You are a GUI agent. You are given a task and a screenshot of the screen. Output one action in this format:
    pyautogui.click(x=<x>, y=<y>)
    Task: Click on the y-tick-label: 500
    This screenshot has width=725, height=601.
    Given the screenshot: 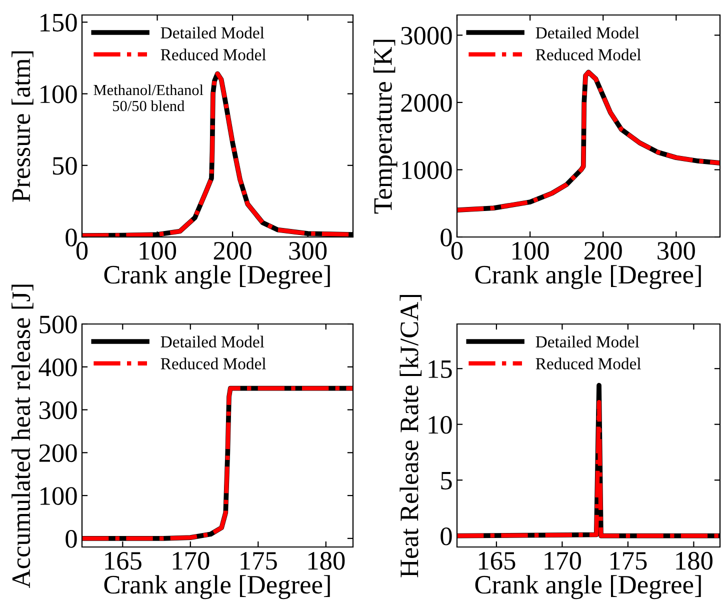 What is the action you would take?
    pyautogui.click(x=58, y=325)
    